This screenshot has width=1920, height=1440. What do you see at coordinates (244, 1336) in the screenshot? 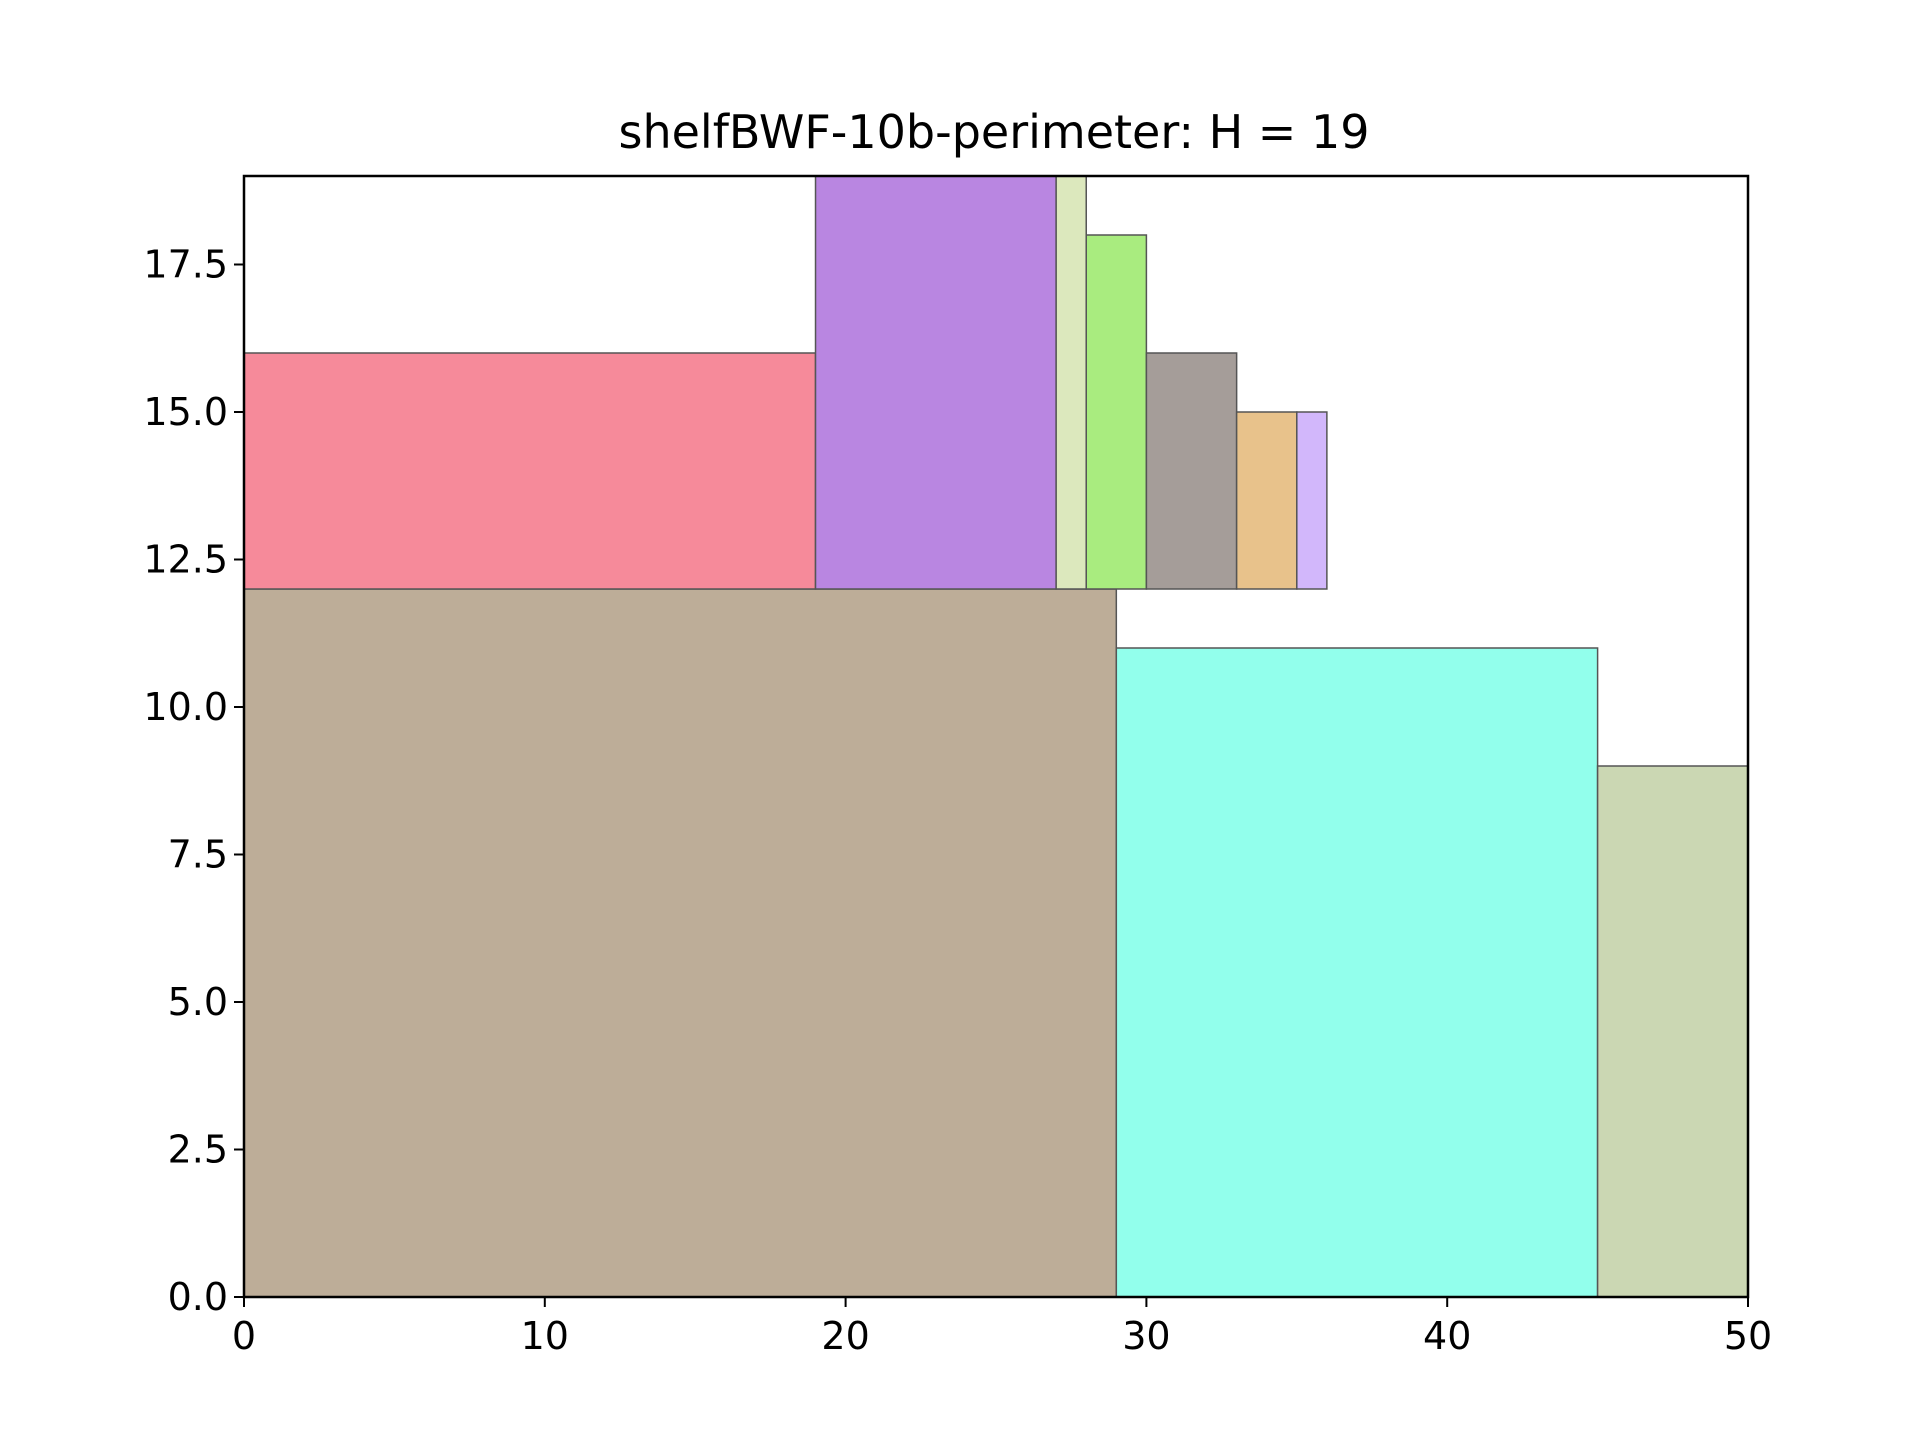
I see `x-tick-label: 0` at bounding box center [244, 1336].